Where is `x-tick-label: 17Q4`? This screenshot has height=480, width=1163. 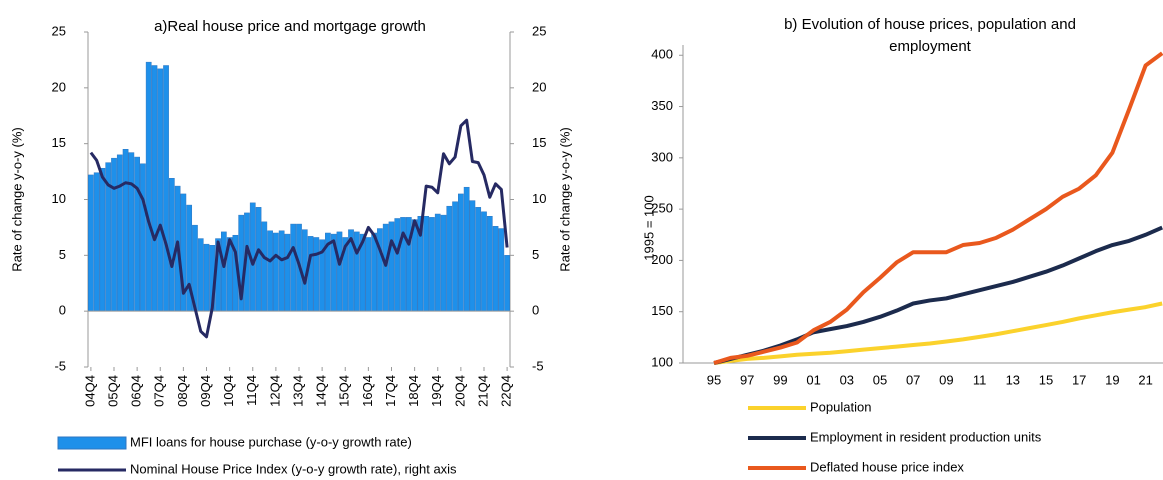
x-tick-label: 17Q4 is located at coordinates (390, 391).